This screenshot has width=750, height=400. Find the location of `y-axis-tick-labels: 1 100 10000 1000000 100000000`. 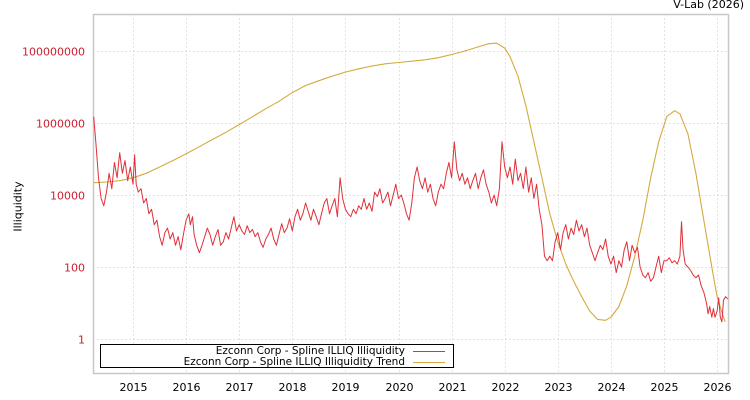

y-axis-tick-labels: 1 100 10000 1000000 100000000 is located at coordinates (53, 196).